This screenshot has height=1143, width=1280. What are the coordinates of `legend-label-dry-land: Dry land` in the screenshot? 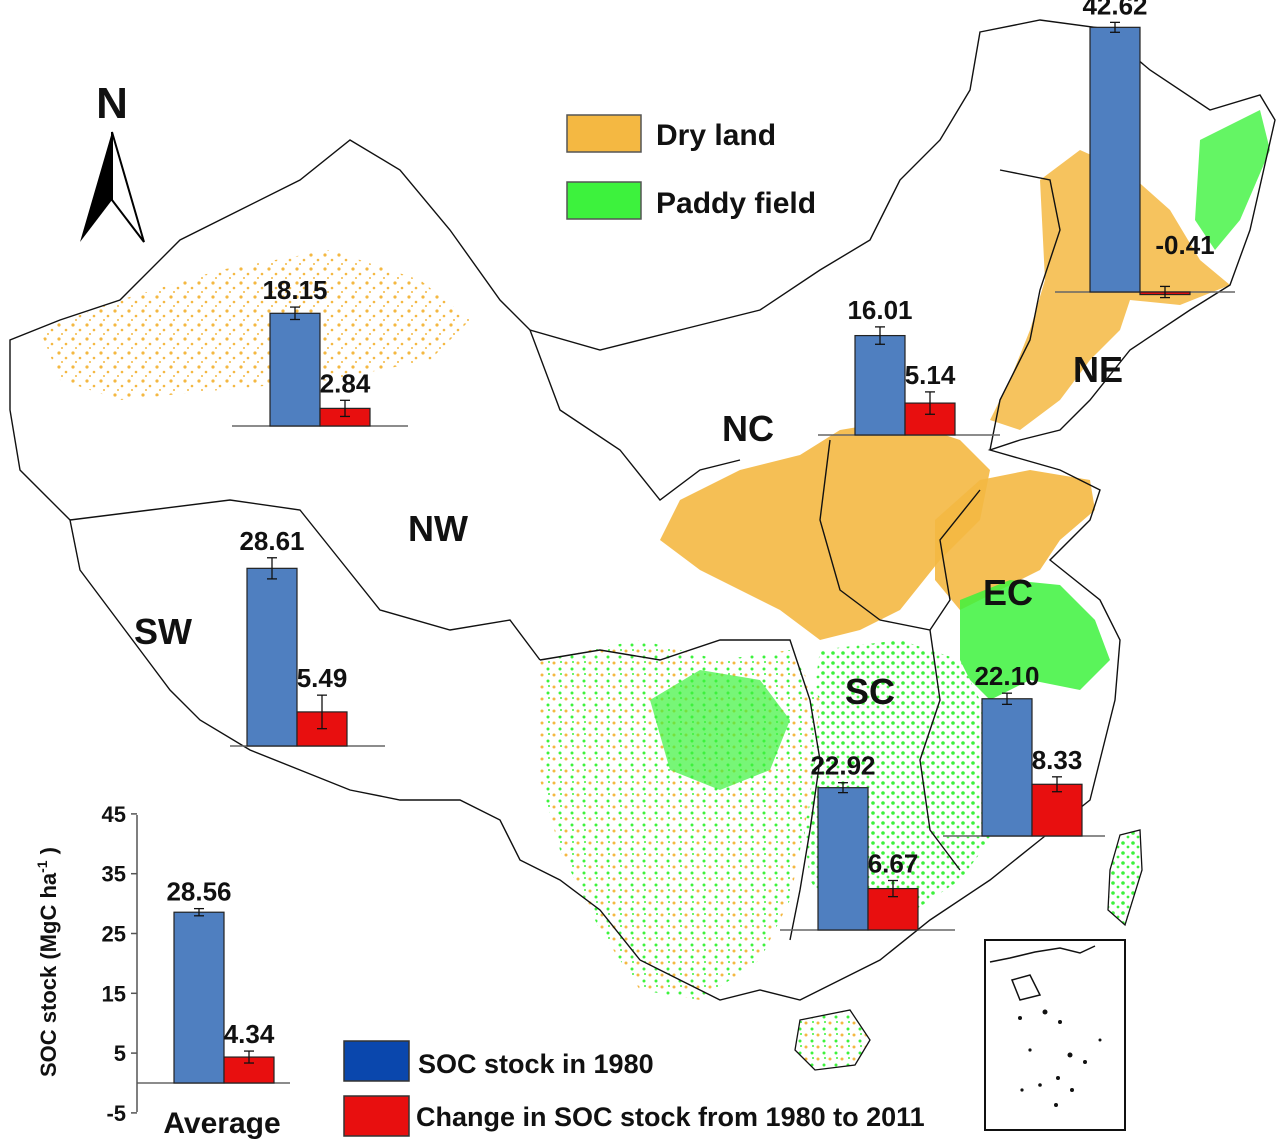 It's located at (716, 135).